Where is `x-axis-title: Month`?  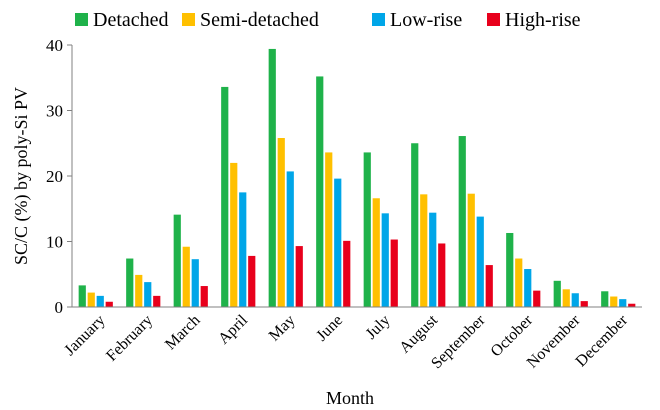 x-axis-title: Month is located at coordinates (350, 398).